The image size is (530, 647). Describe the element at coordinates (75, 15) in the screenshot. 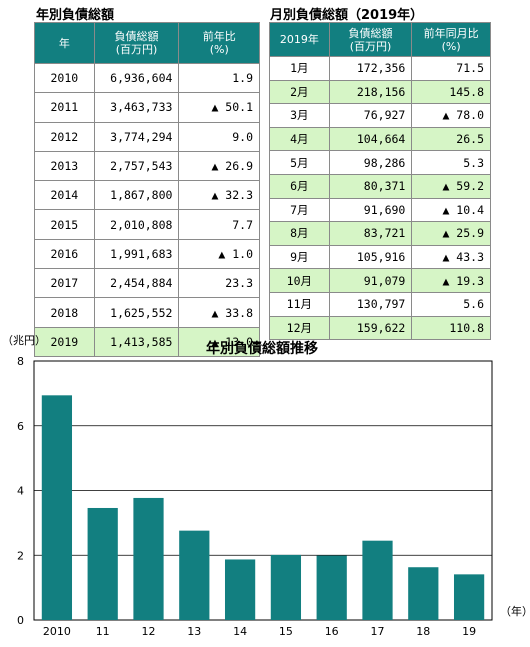

I see `yearly-table-title: 年別負債総額` at that location.